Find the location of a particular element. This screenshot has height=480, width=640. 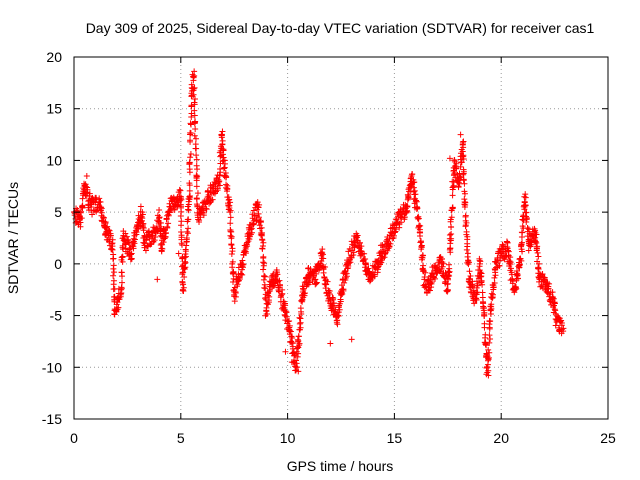

y-tick-label: 5 is located at coordinates (58, 212).